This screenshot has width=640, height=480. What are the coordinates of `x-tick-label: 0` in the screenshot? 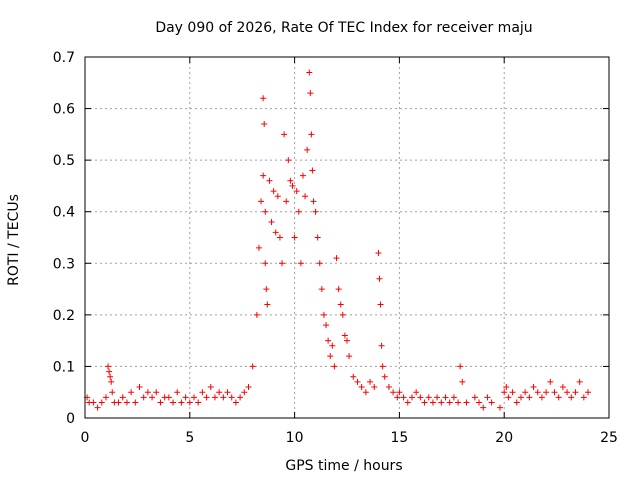 It's located at (85, 438).